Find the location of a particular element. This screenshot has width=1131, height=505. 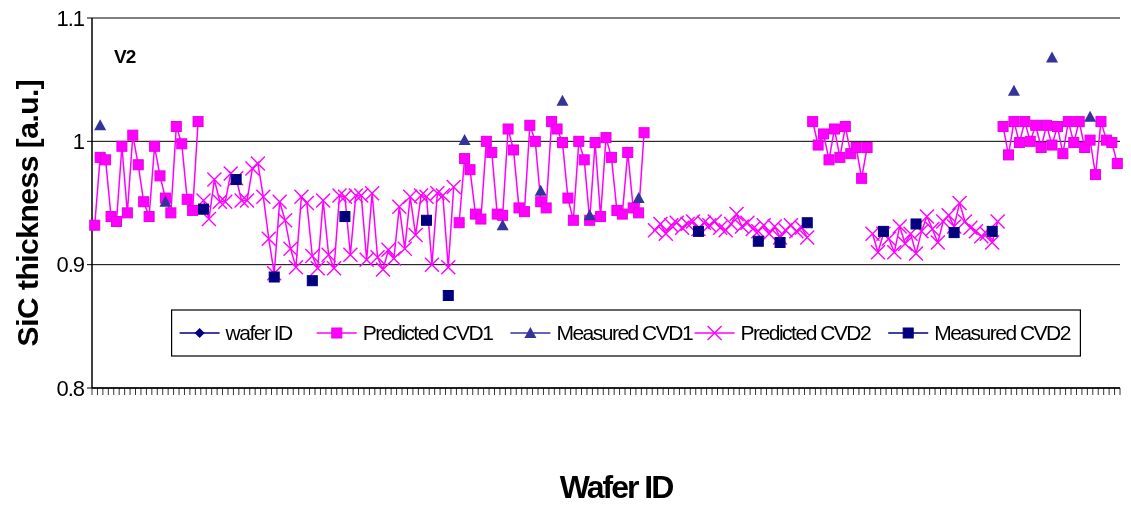

legend-label: Predicted CVD2 is located at coordinates (805, 333).